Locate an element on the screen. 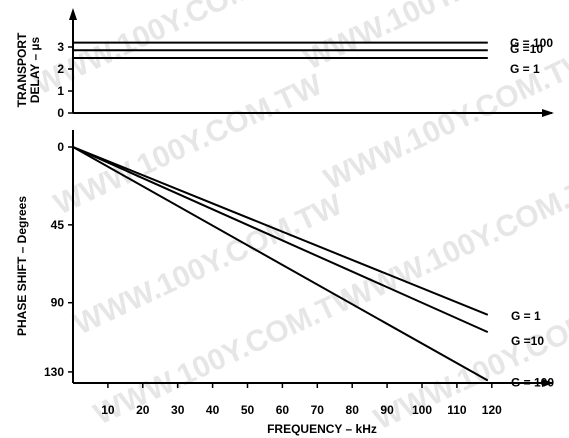  bottom-series-label-2: G =10 is located at coordinates (527, 341).